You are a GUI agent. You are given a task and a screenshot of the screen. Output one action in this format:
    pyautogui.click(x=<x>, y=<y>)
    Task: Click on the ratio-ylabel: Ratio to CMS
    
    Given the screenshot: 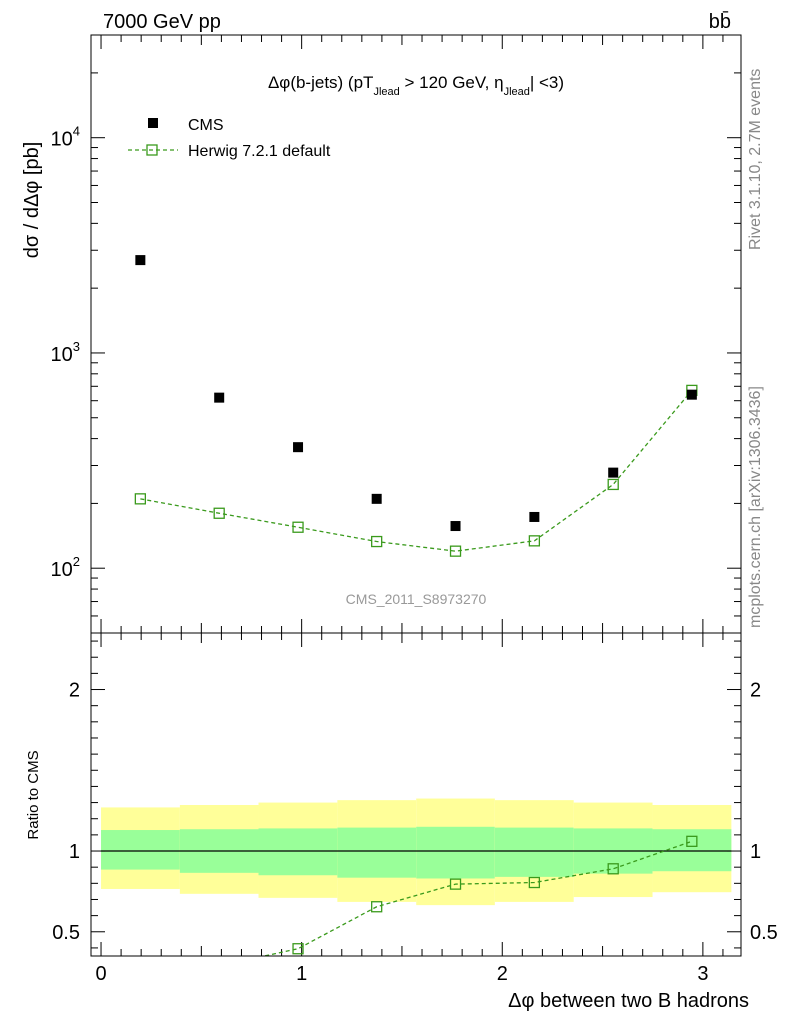 What is the action you would take?
    pyautogui.click(x=33, y=794)
    